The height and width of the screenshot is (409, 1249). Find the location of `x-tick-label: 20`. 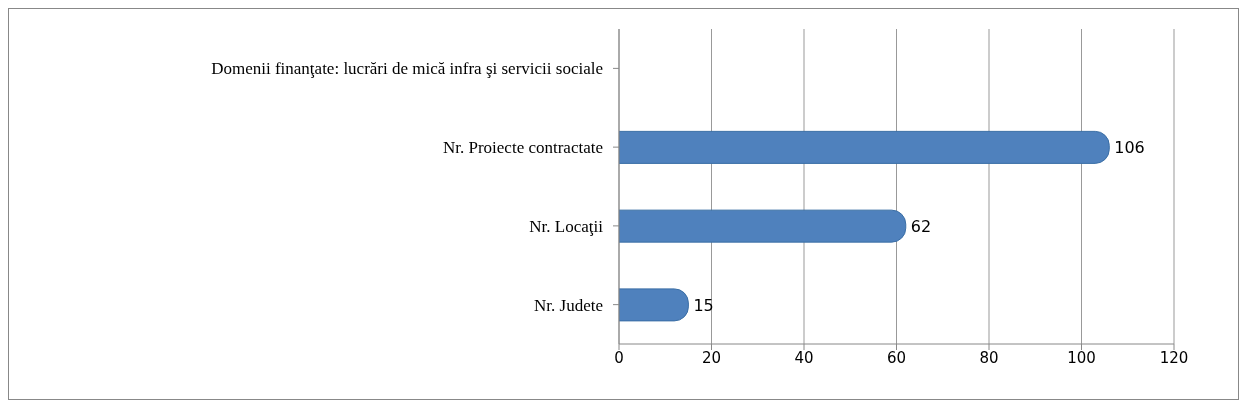

x-tick-label: 20 is located at coordinates (711, 357).